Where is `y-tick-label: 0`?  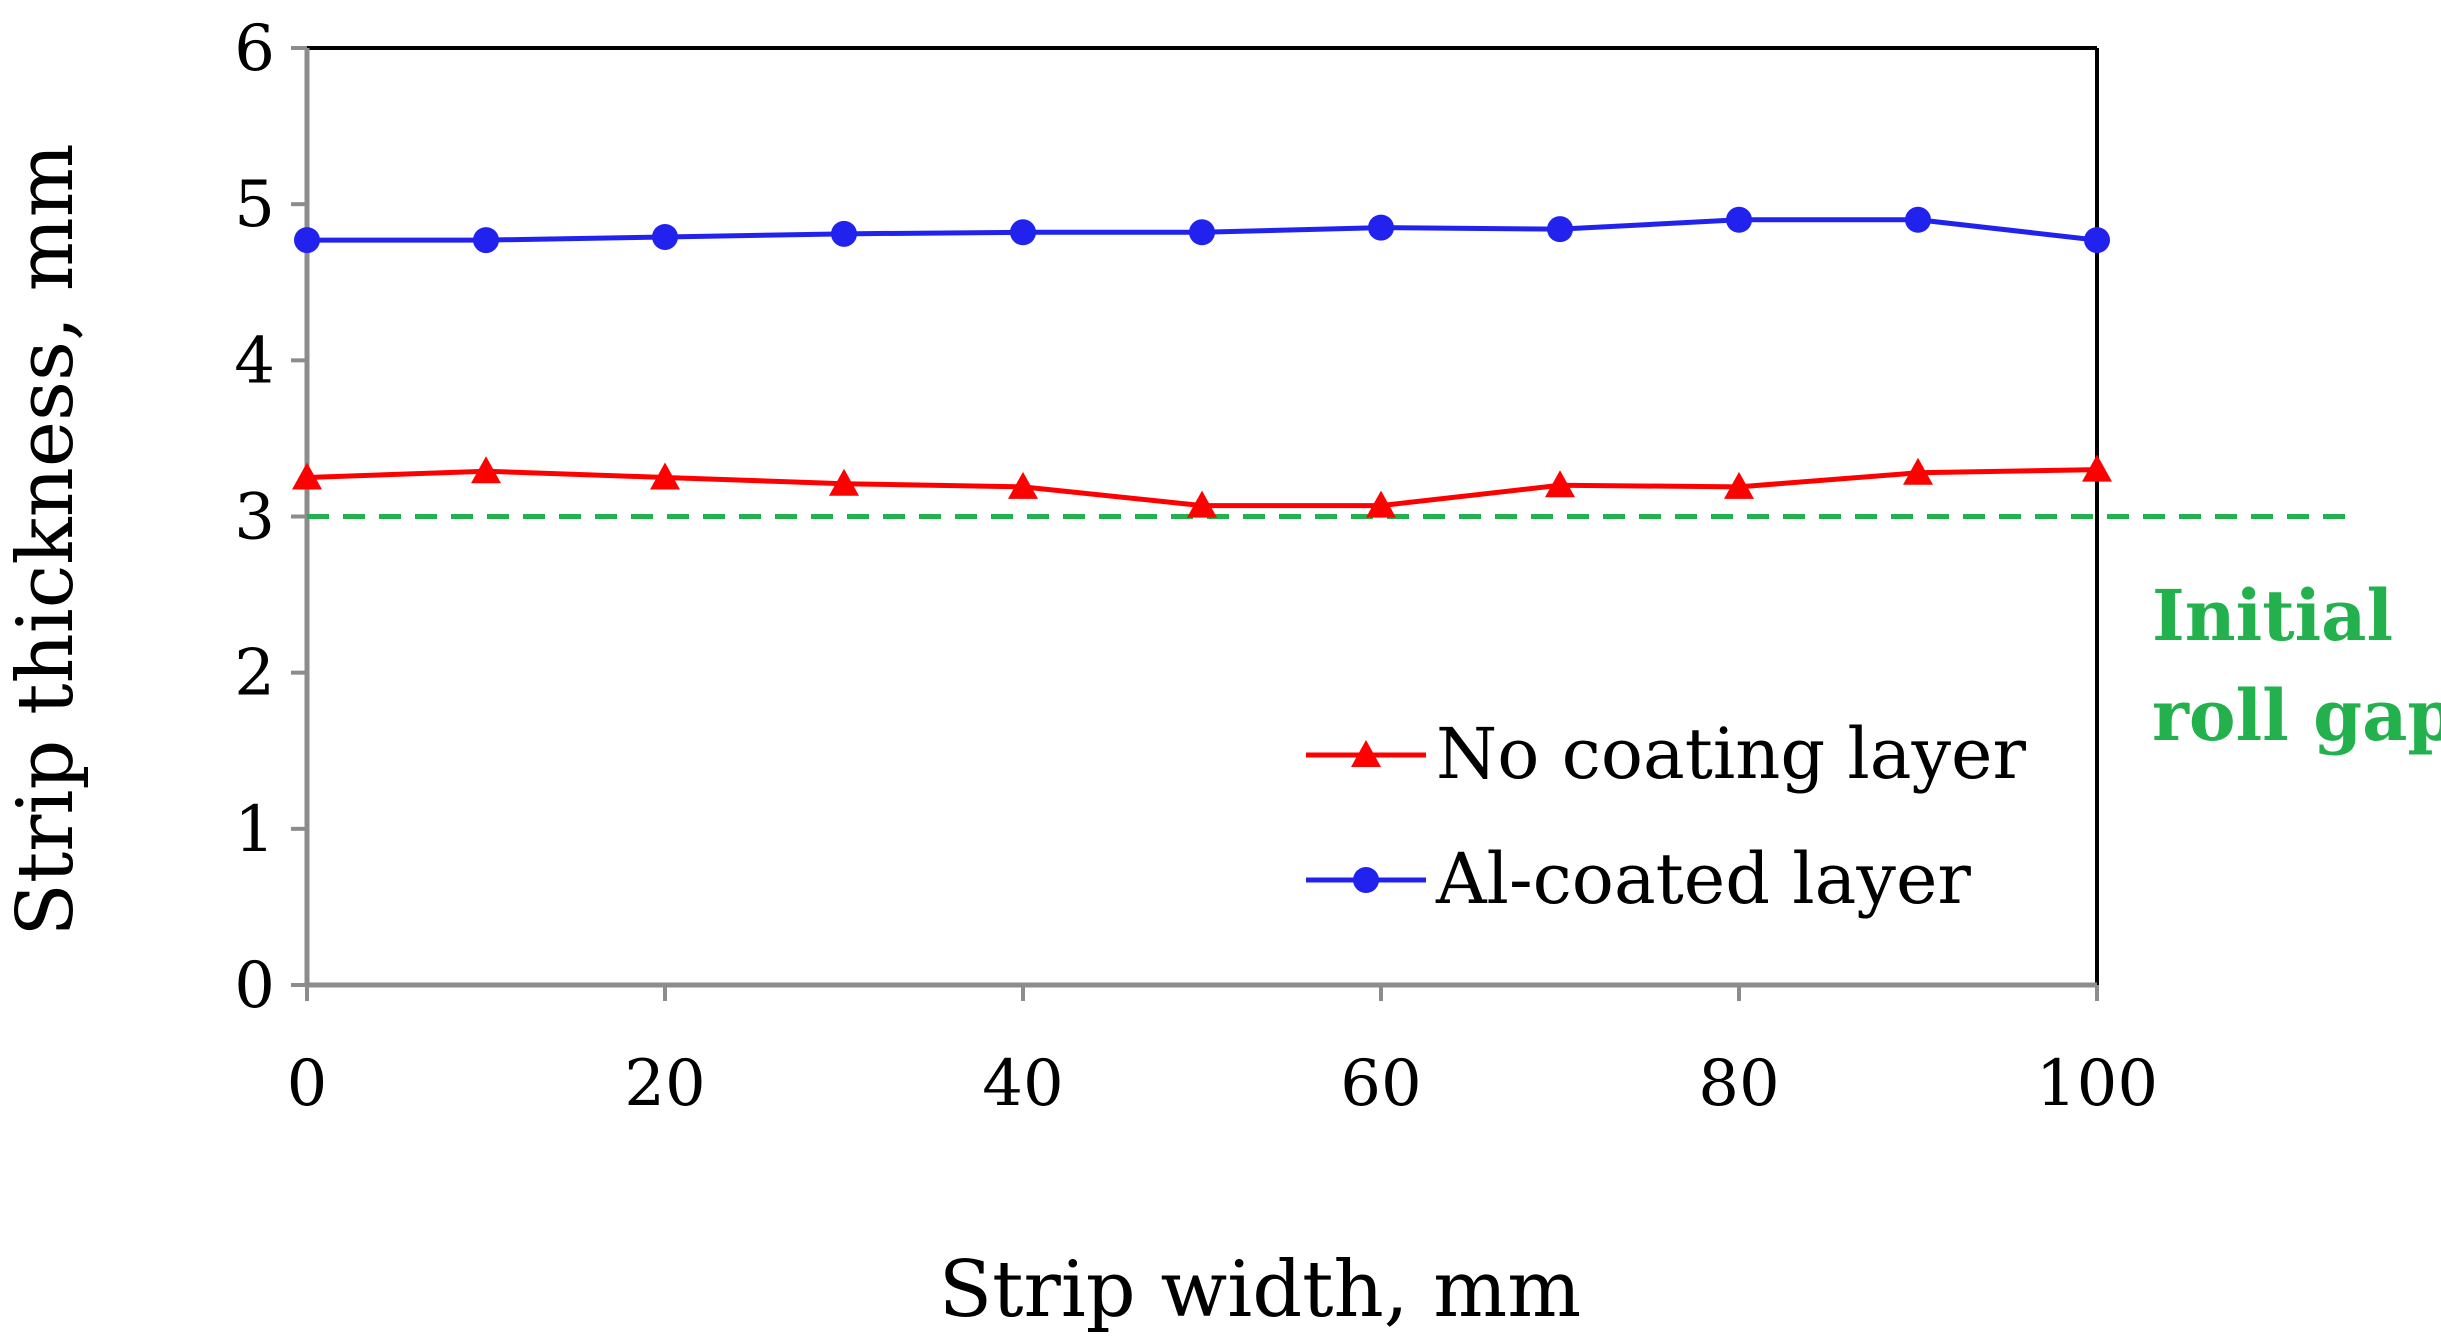 y-tick-label: 0 is located at coordinates (254, 986).